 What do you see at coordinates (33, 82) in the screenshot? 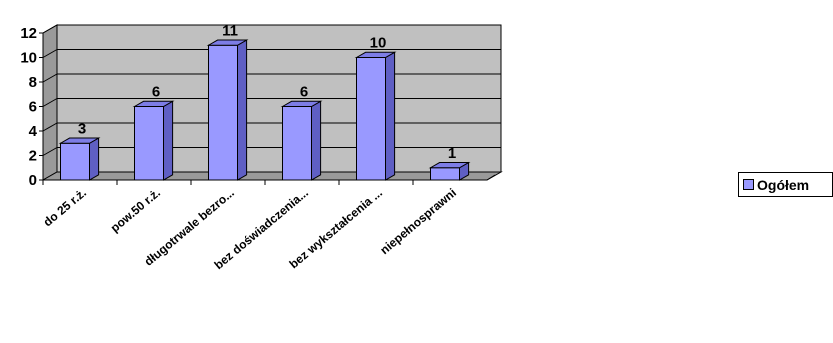
I see `y-tick-label: 8` at bounding box center [33, 82].